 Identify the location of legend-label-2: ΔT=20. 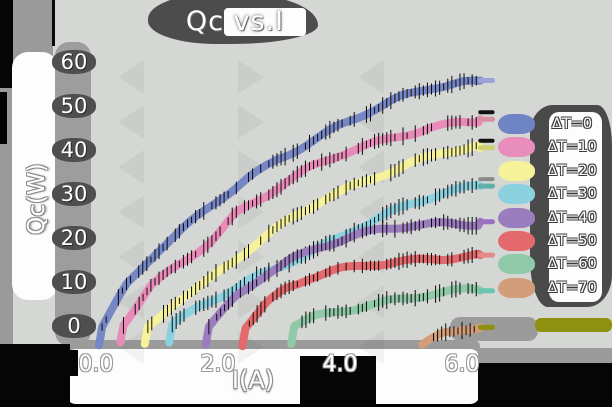
(572, 170).